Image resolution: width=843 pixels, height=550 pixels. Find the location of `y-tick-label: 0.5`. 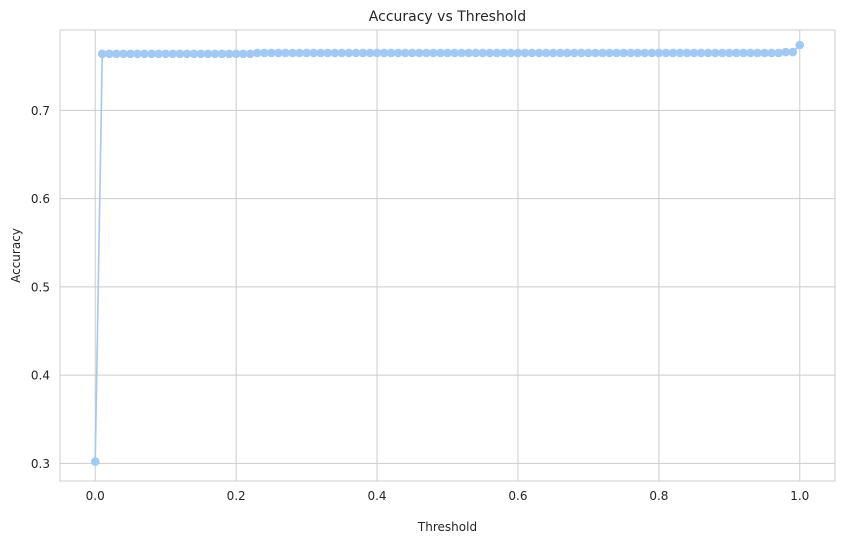

y-tick-label: 0.5 is located at coordinates (40, 287).